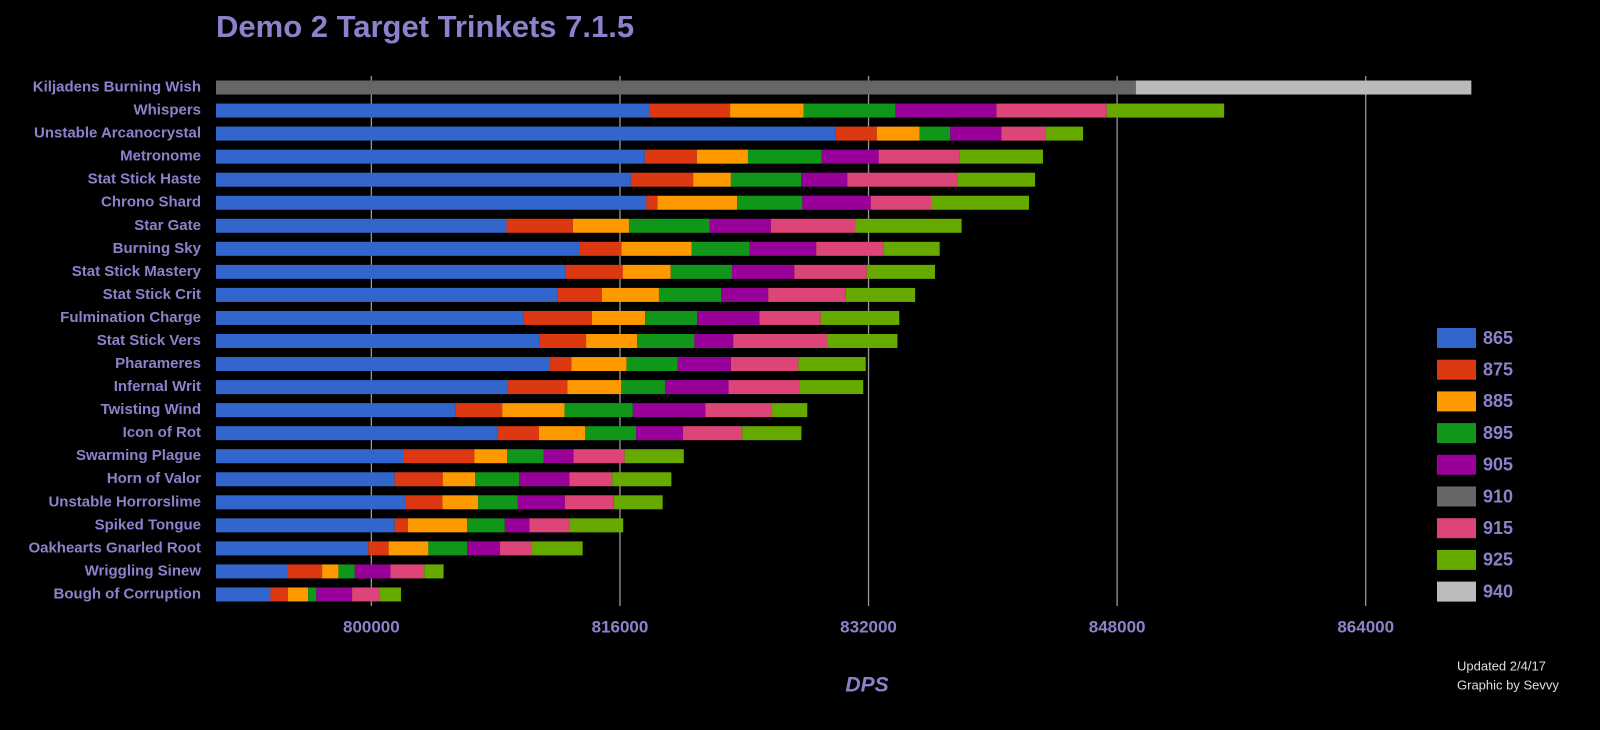 This screenshot has width=1600, height=730. I want to click on y-tick-label: Pharameres, so click(158, 363).